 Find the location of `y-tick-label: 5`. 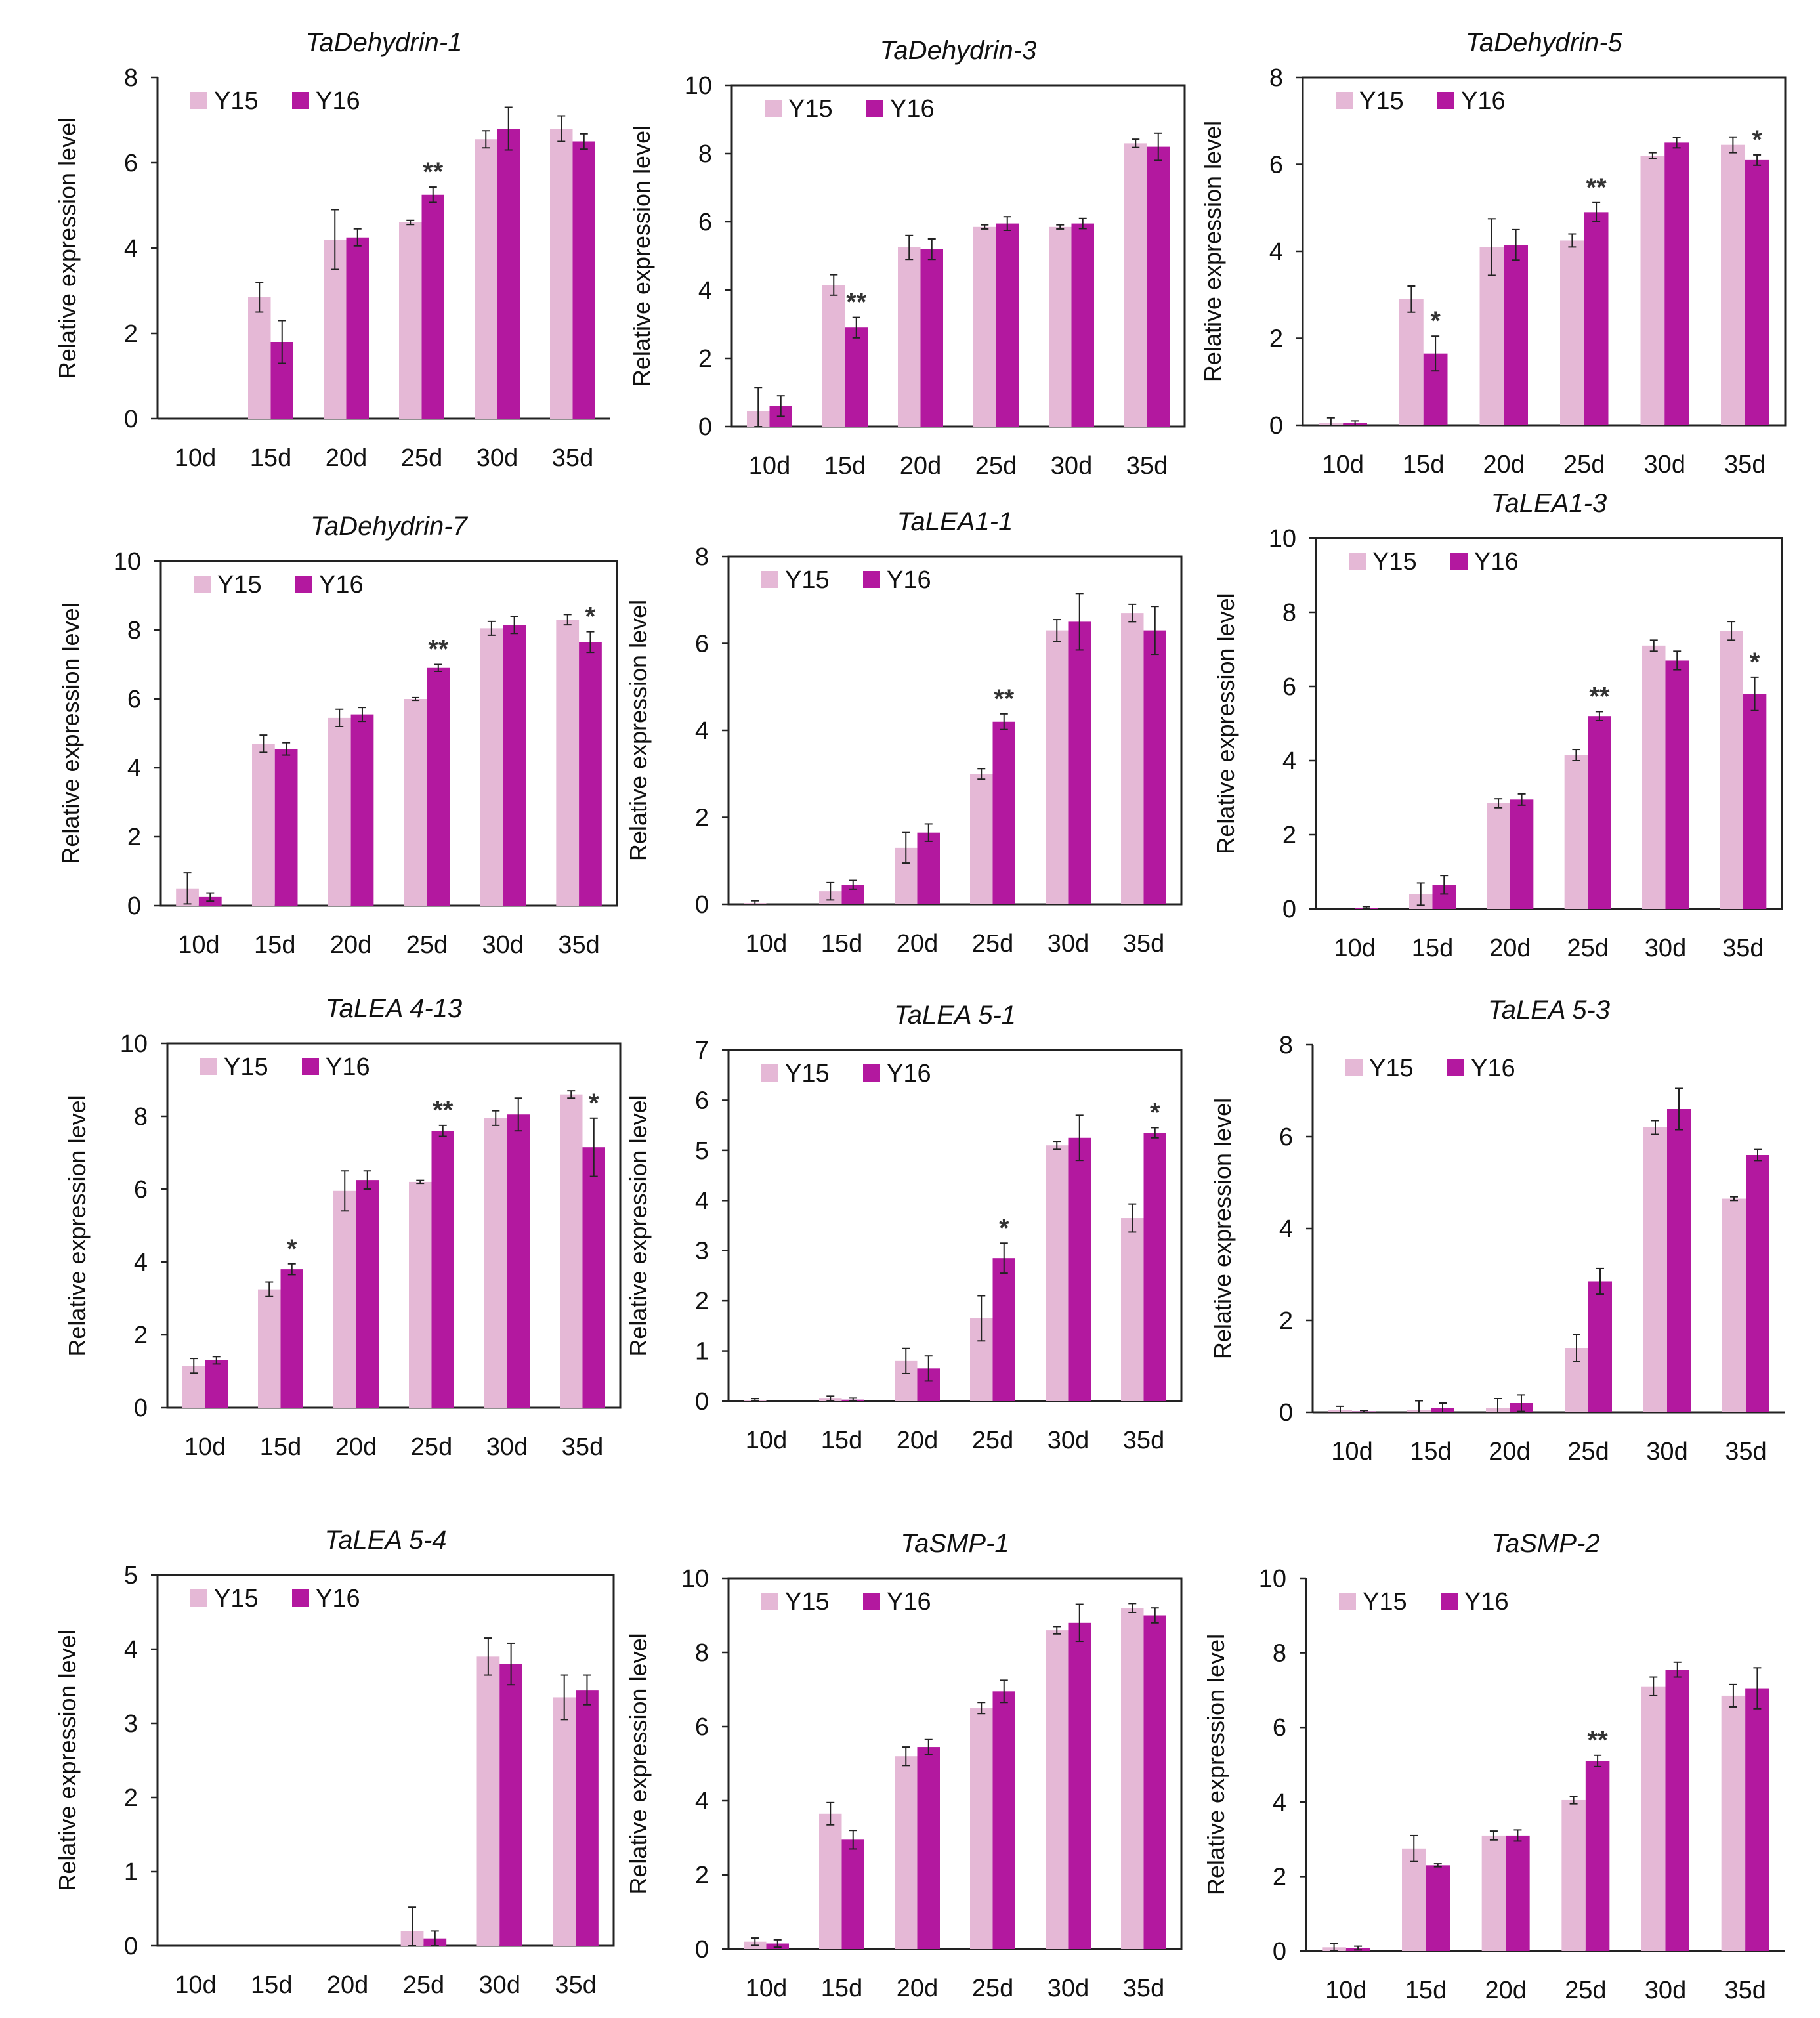

y-tick-label: 5 is located at coordinates (702, 1151).